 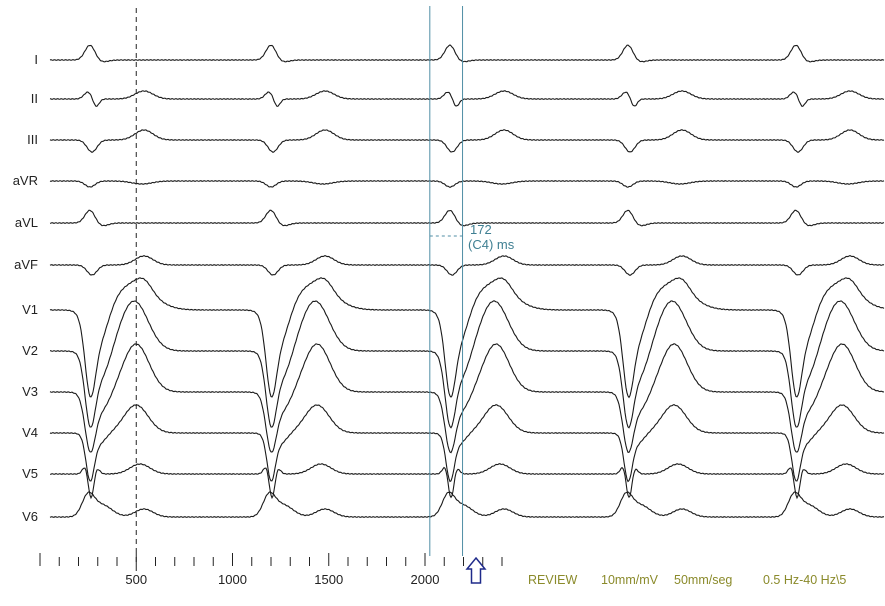 I want to click on tick-label-1500: 1500, so click(x=328, y=579).